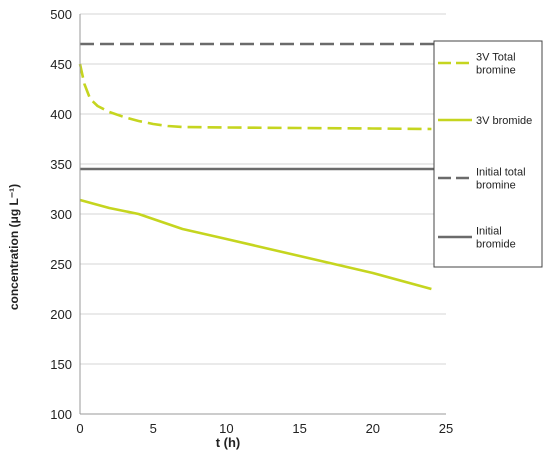 This screenshot has width=550, height=455. I want to click on legend-label: 3V bromide, so click(504, 121).